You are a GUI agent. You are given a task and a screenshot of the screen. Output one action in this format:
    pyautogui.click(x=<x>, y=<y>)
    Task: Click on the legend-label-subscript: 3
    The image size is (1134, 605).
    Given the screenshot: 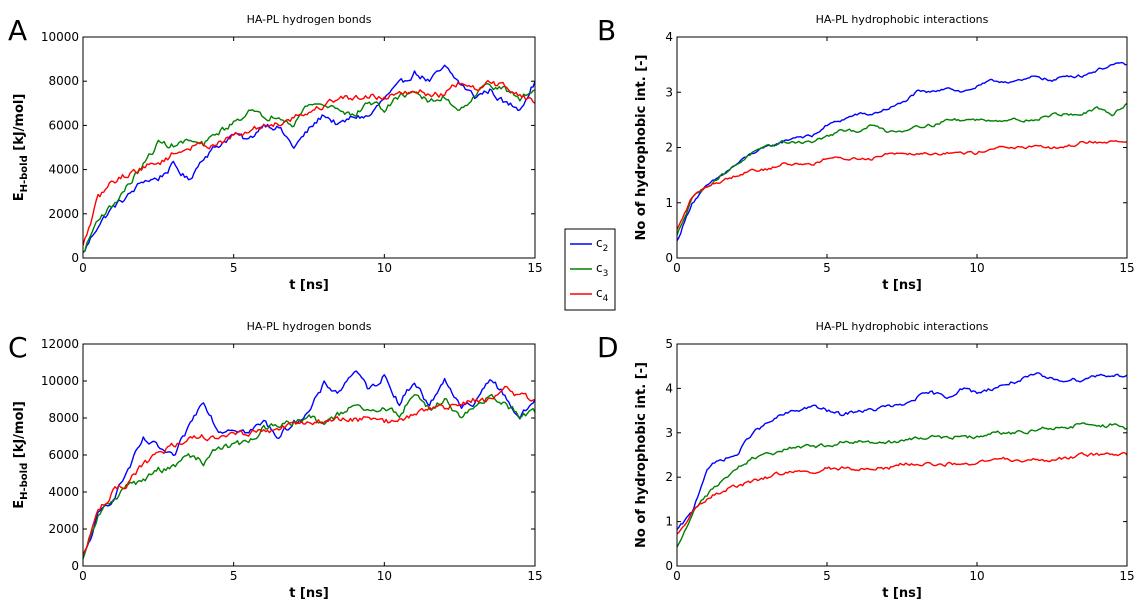 What is the action you would take?
    pyautogui.click(x=606, y=274)
    